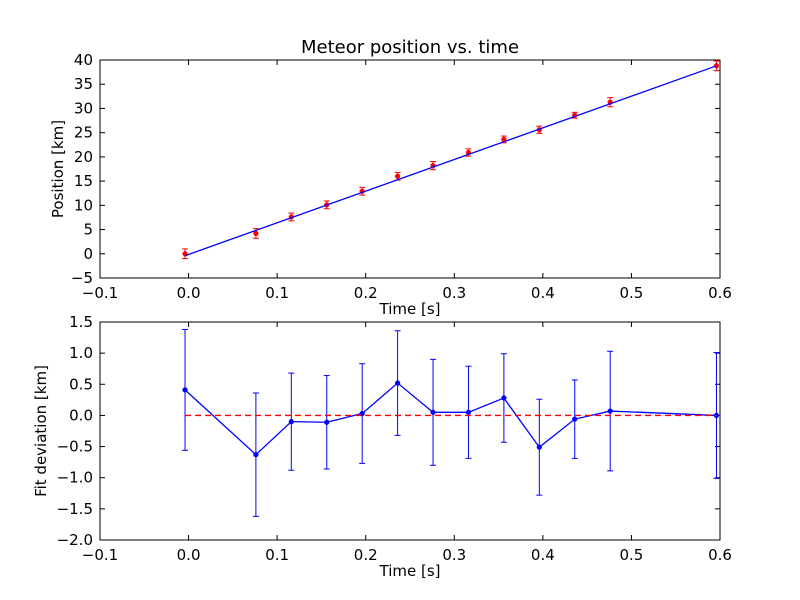 Image resolution: width=800 pixels, height=600 pixels. I want to click on y-tick-label: 1.0, so click(81, 353).